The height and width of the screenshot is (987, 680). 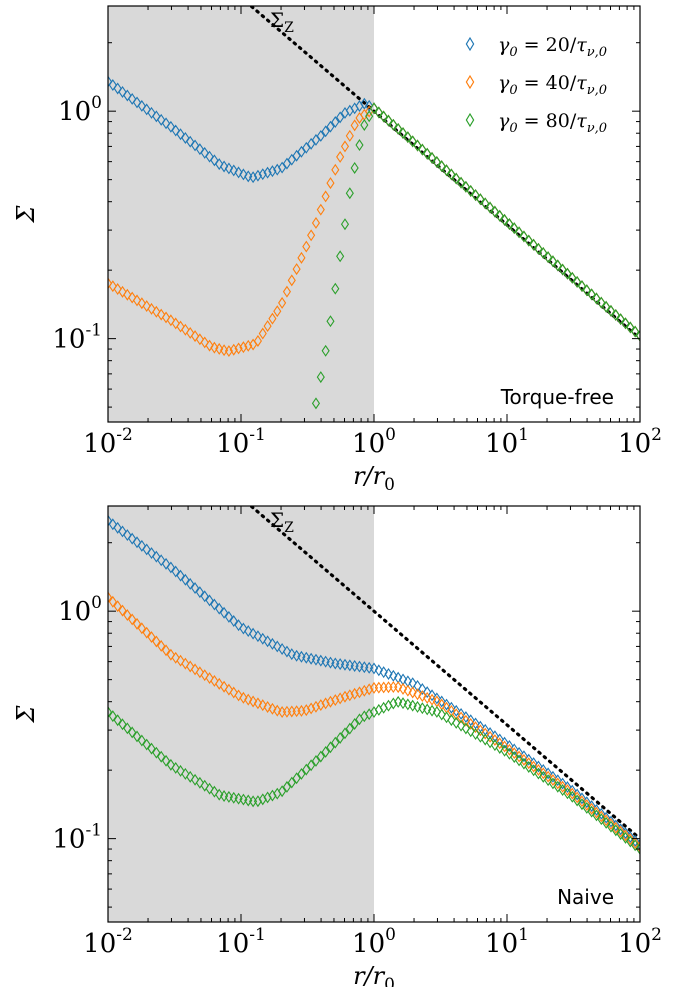 I want to click on x-tick-label: 100, so click(x=374, y=942).